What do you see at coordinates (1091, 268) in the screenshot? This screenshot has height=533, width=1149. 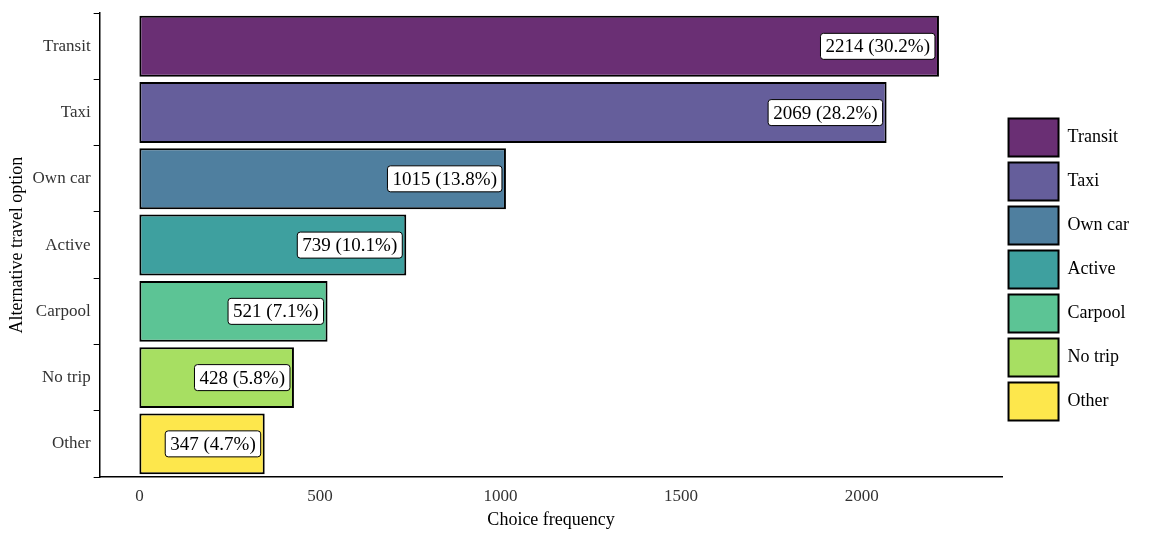 I see `legend-label: Active` at bounding box center [1091, 268].